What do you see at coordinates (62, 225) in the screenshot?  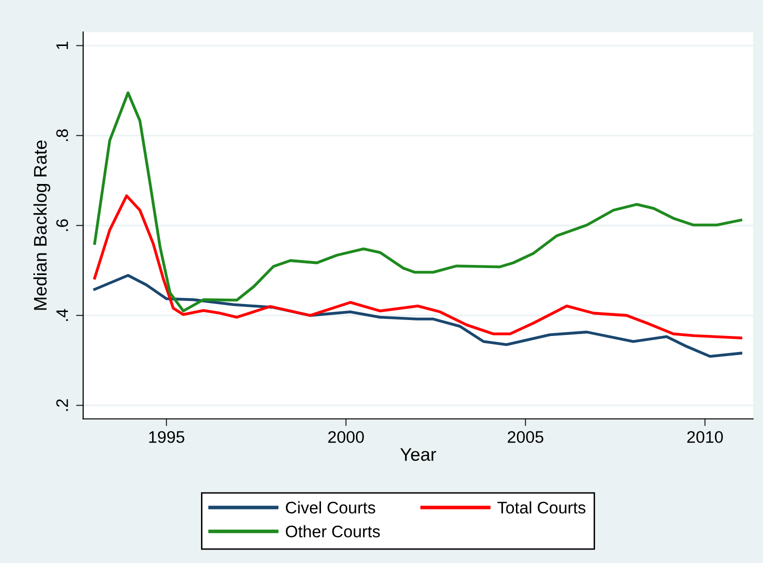 I see `y-tick-label: .6` at bounding box center [62, 225].